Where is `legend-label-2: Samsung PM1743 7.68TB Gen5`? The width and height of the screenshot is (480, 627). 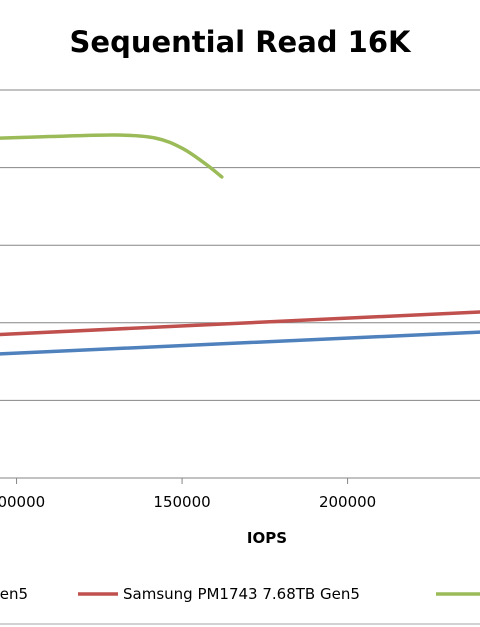 legend-label-2: Samsung PM1743 7.68TB Gen5 is located at coordinates (241, 594).